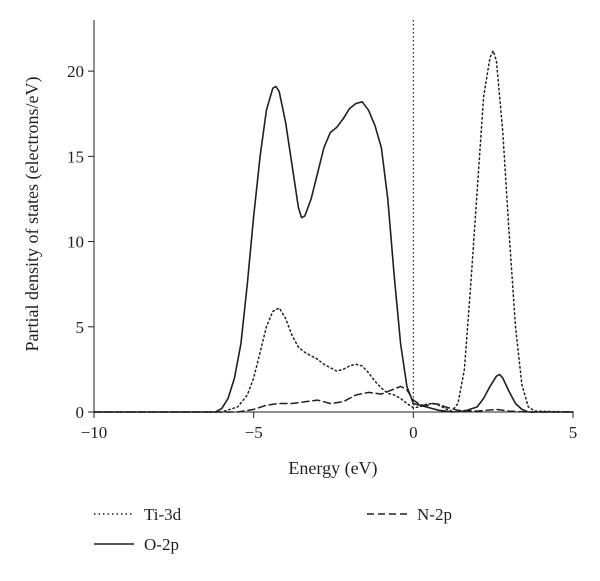  I want to click on legend-label: Ti-3d, so click(163, 514).